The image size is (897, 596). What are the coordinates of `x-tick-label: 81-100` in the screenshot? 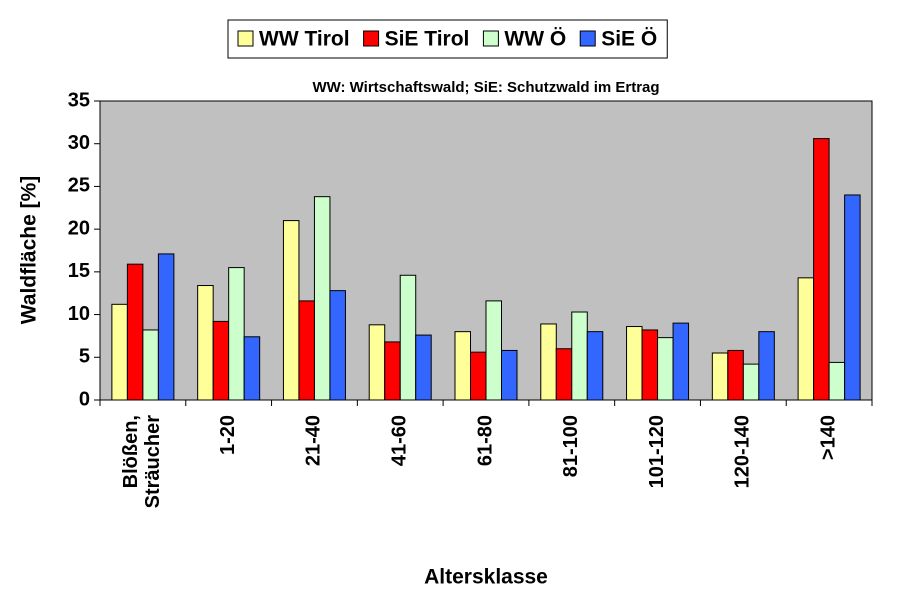 It's located at (571, 446).